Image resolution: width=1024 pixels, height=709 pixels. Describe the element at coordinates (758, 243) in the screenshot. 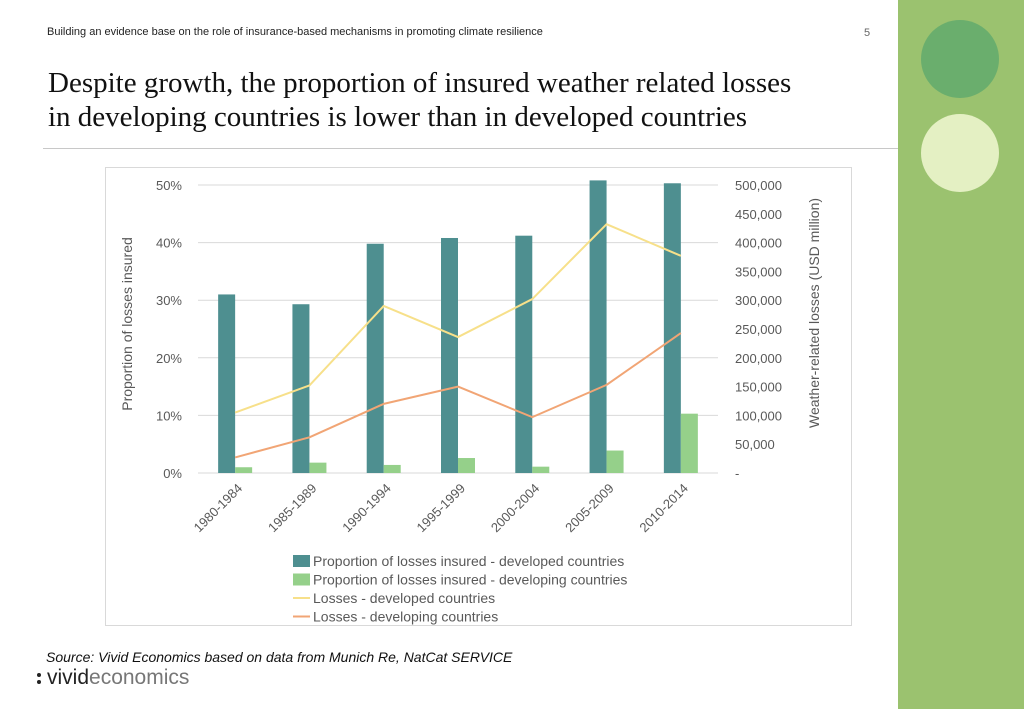

I see `y2-tick-label: 400,000` at that location.